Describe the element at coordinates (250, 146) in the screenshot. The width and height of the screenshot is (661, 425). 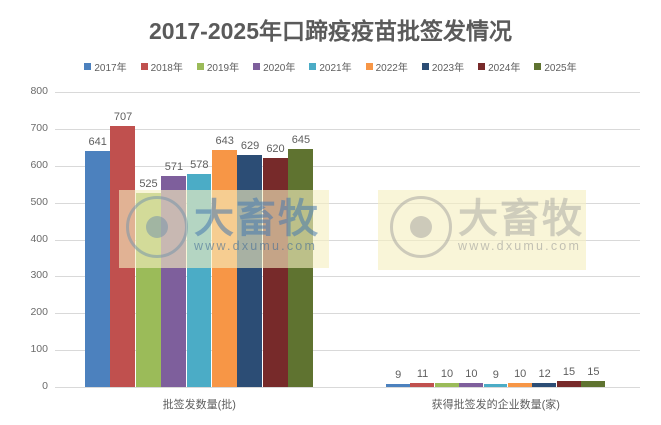
I see `bar-value-label: 629` at that location.